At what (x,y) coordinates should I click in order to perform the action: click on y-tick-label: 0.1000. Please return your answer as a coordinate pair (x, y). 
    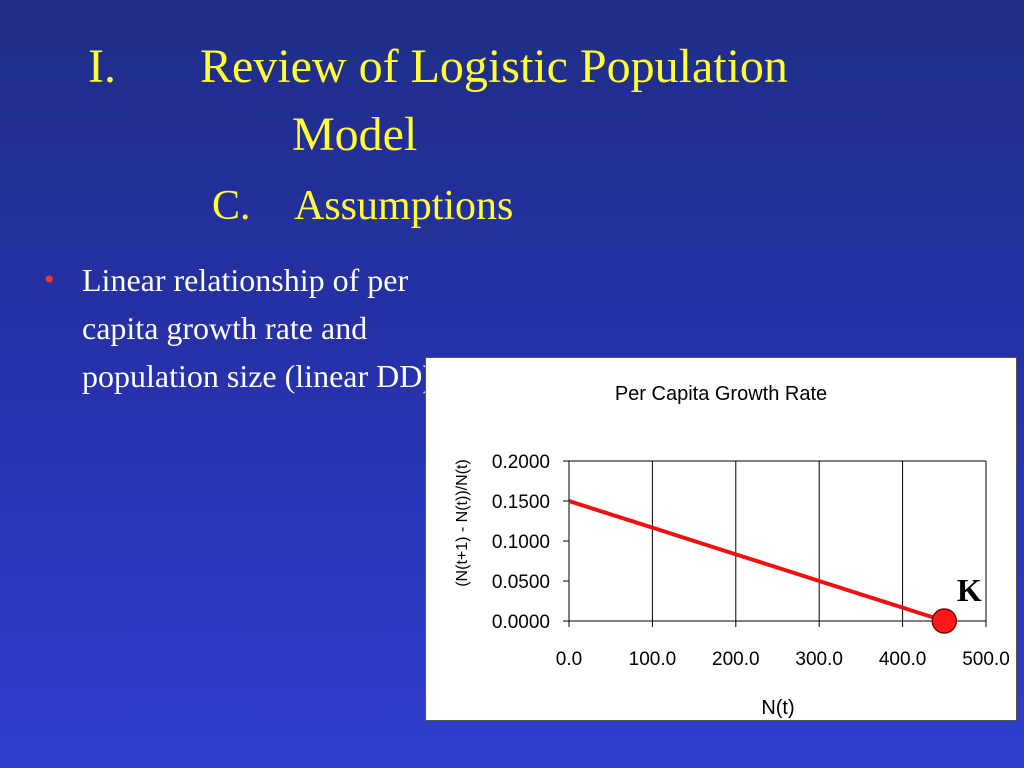
    Looking at the image, I should click on (521, 542).